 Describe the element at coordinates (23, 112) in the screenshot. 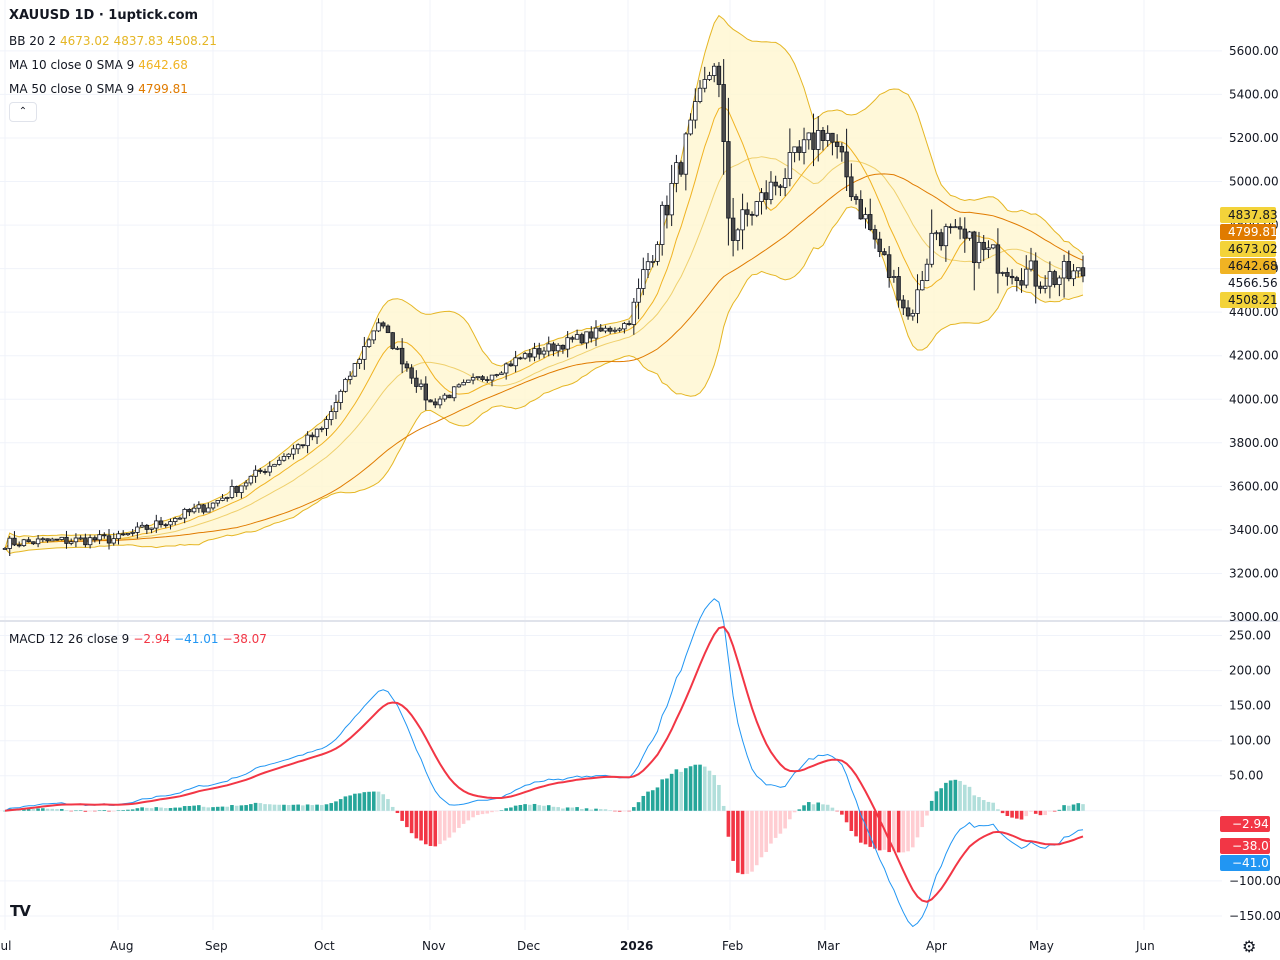

I see `collapse-legend-button: ⌃` at that location.